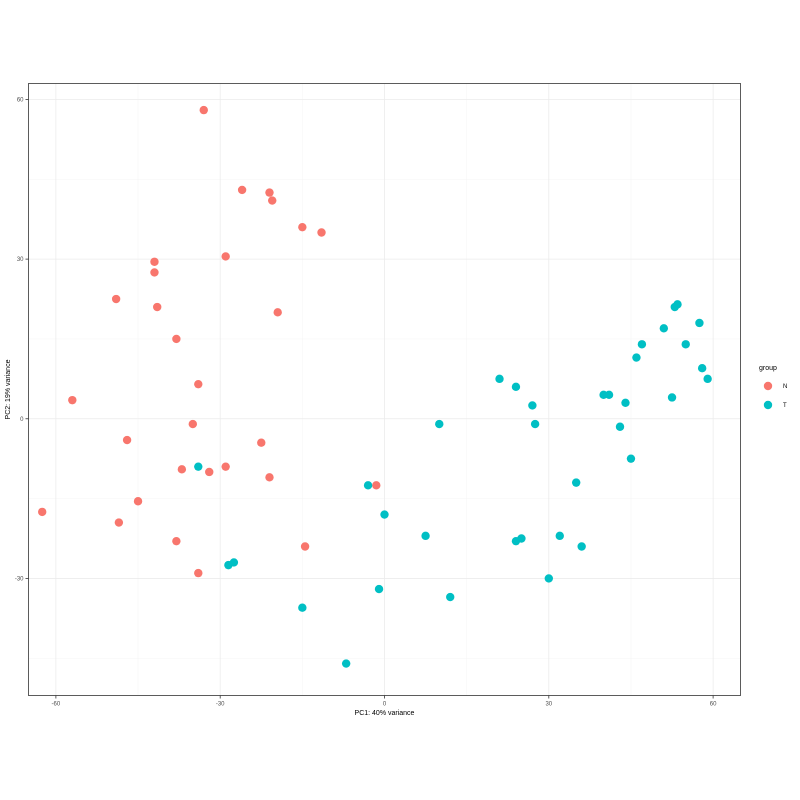  Describe the element at coordinates (22, 420) in the screenshot. I see `y-tick-label: 0` at that location.